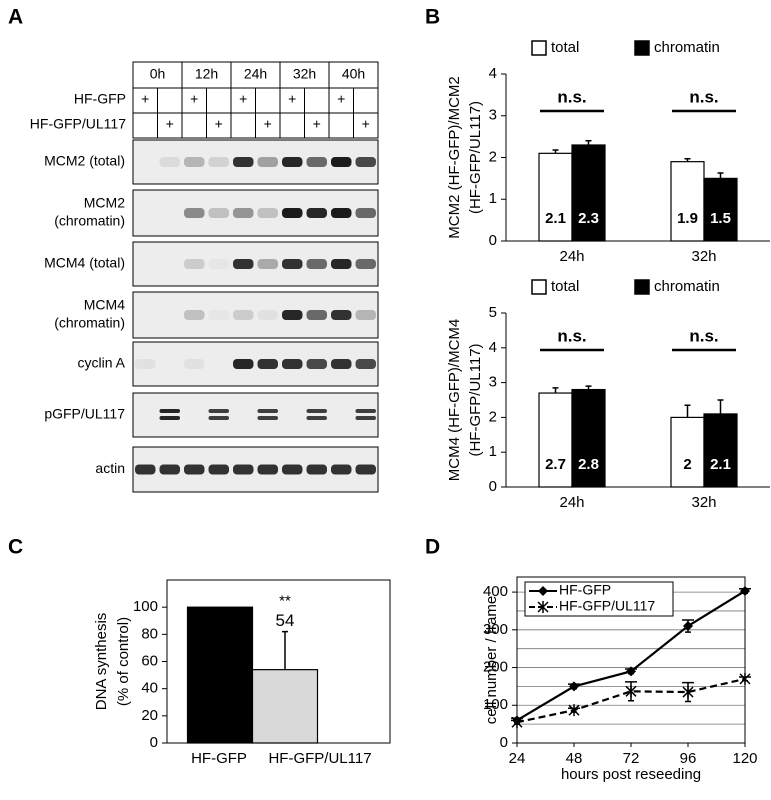 This screenshot has height=800, width=771. I want to click on data-label: 2.1, so click(555, 218).